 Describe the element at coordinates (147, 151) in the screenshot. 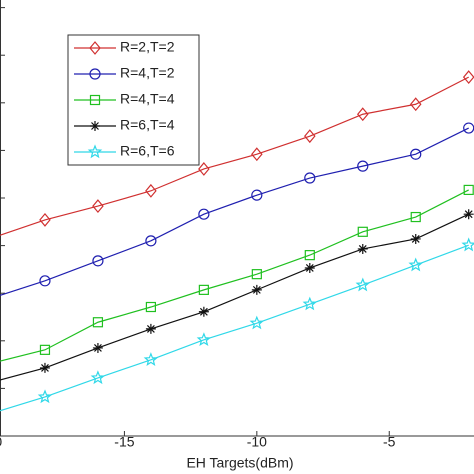

I see `legend-label: R=6,T=6` at that location.